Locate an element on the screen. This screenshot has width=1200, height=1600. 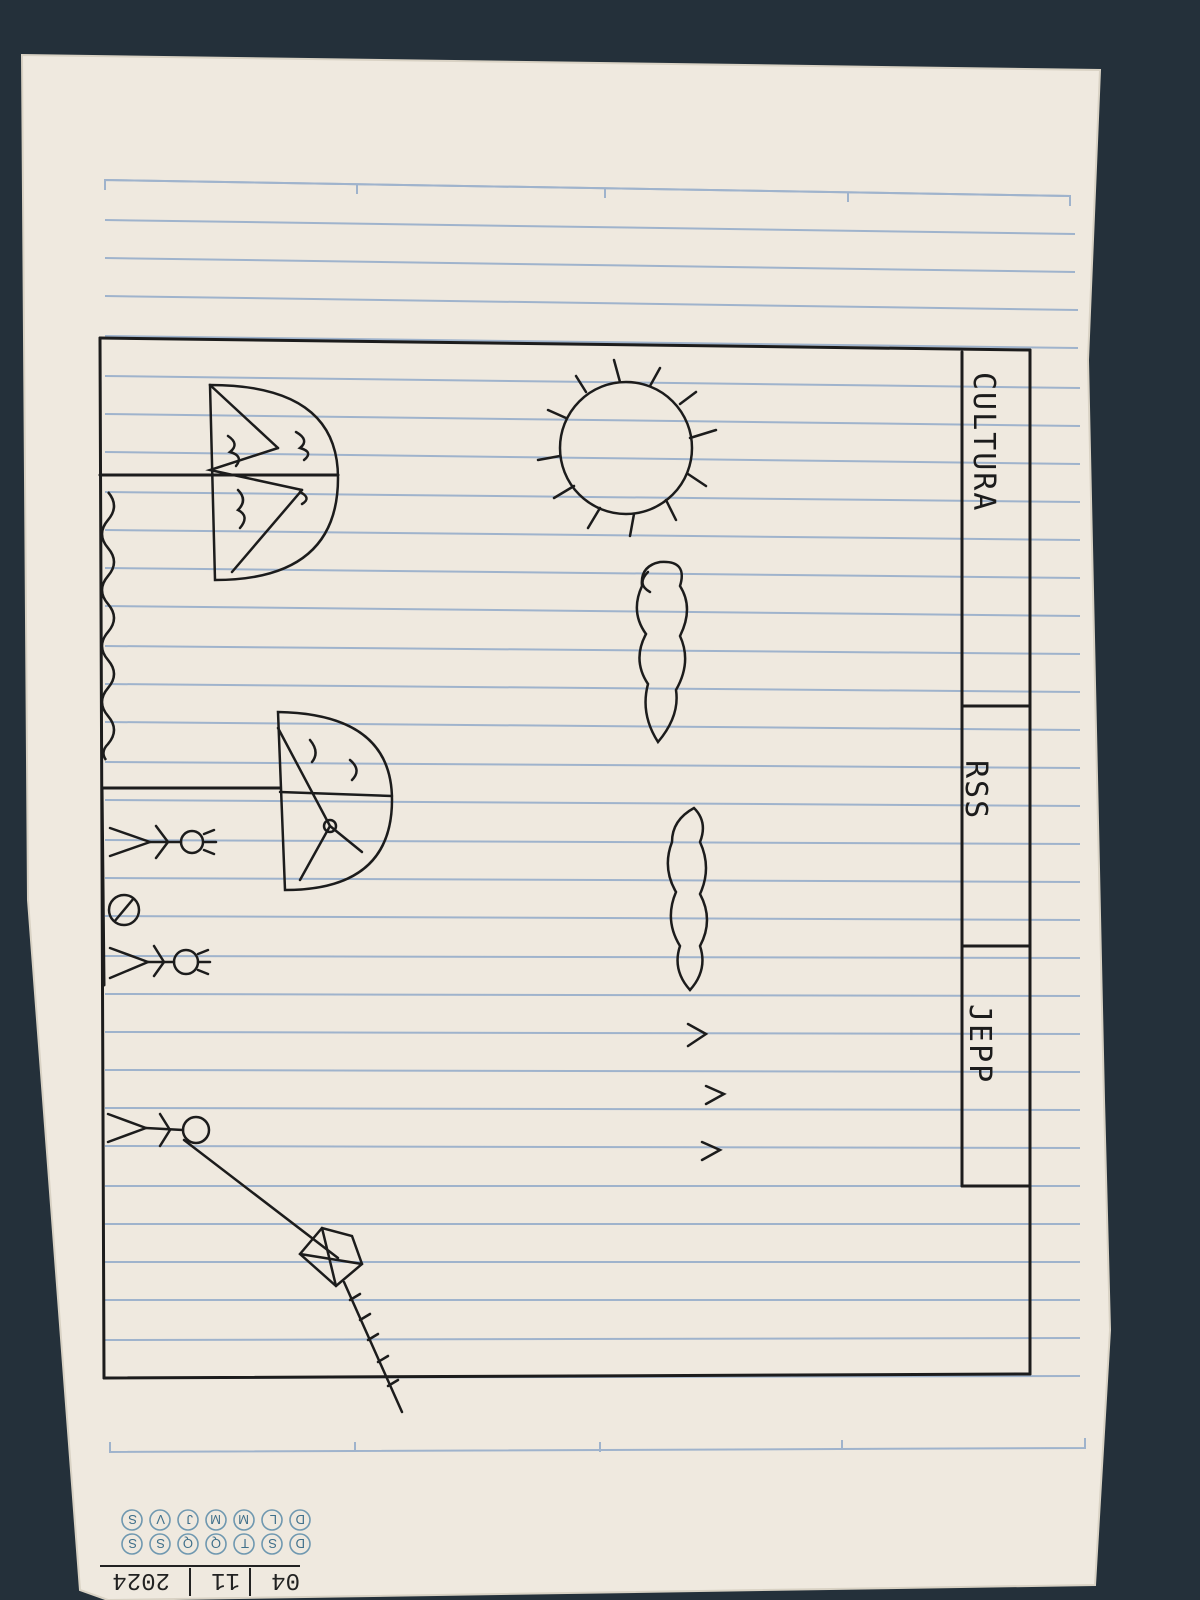
kite-sketch is located at coordinates (351, 1320).